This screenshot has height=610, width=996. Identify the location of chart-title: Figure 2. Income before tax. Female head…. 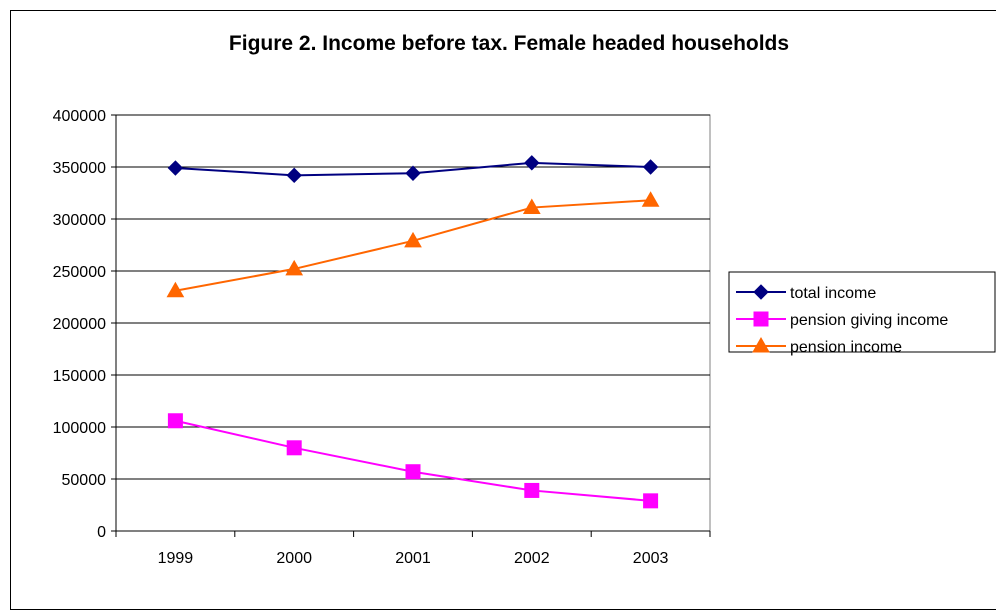
(509, 43).